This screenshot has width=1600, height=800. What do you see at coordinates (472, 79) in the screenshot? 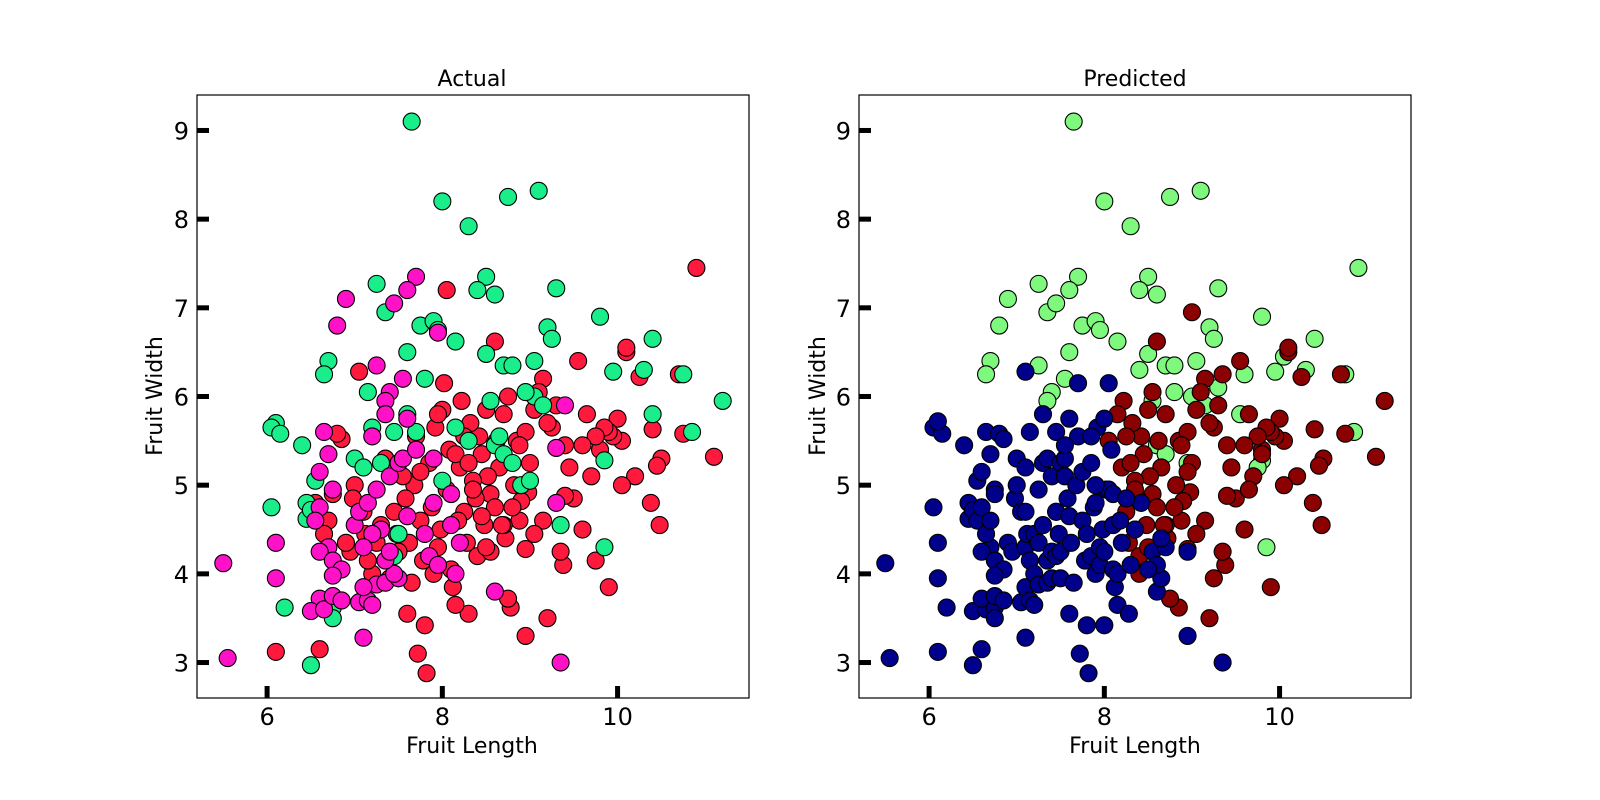
I see `actual-plot-title: Actual` at bounding box center [472, 79].